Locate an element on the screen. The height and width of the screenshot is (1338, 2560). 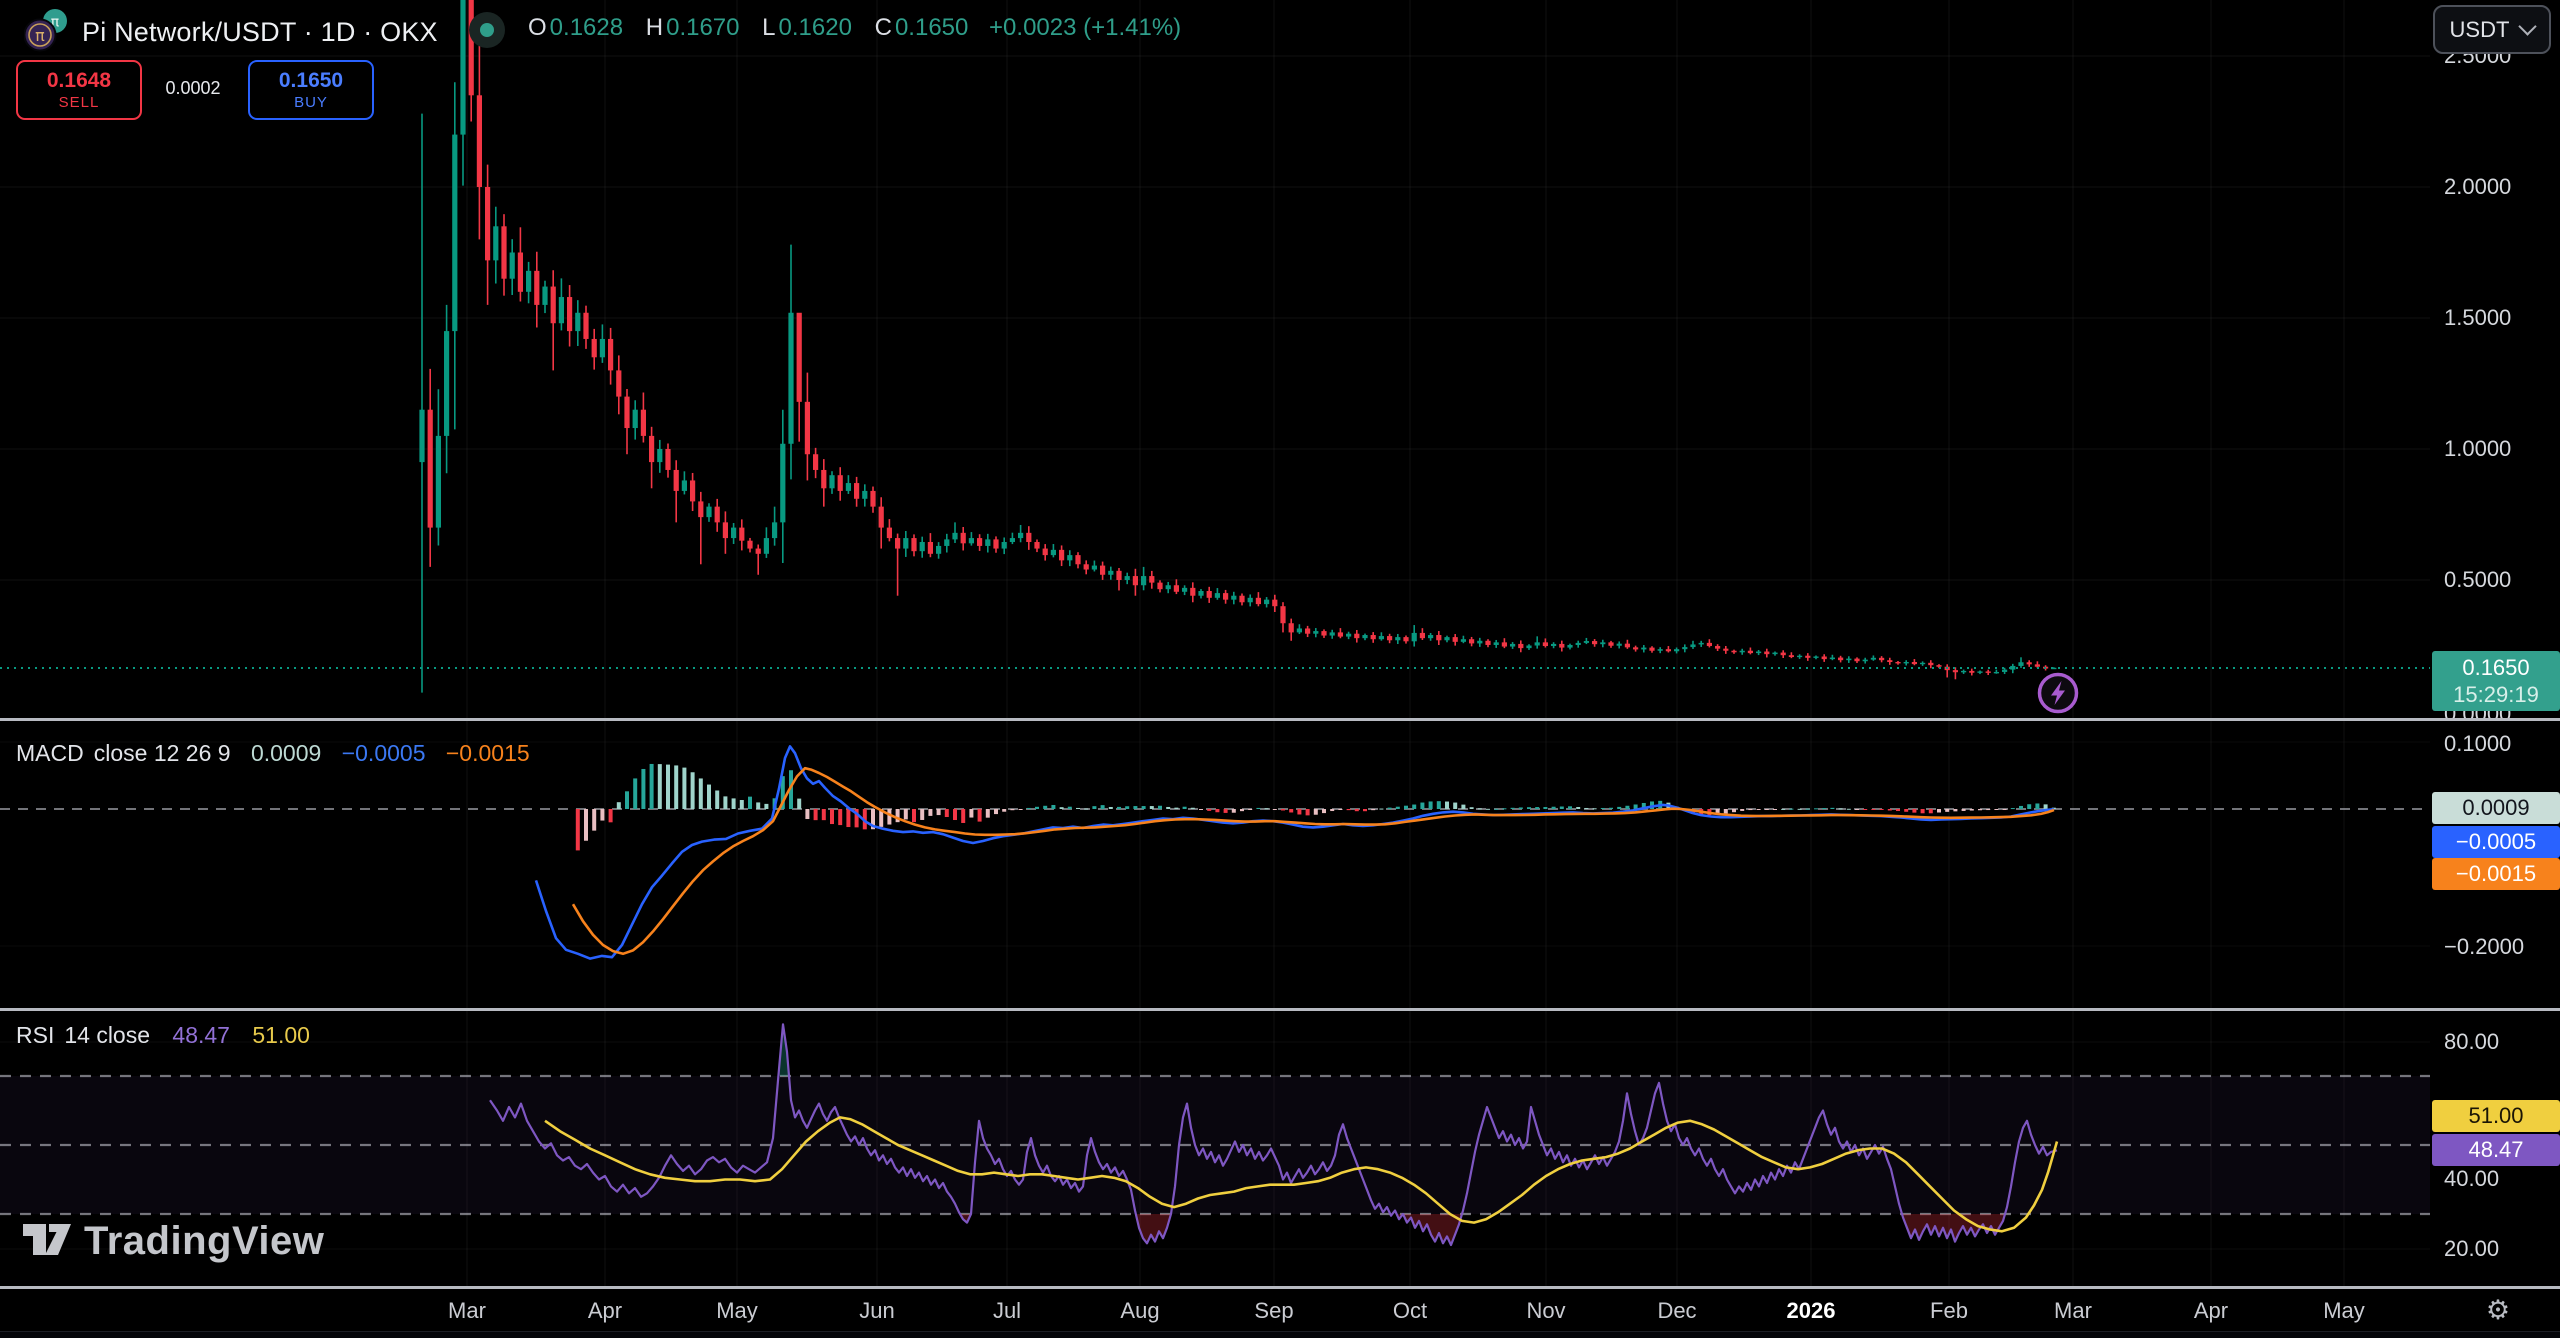
rsi-header: RSI 14 close 48.47 51.00 is located at coordinates (163, 1035).